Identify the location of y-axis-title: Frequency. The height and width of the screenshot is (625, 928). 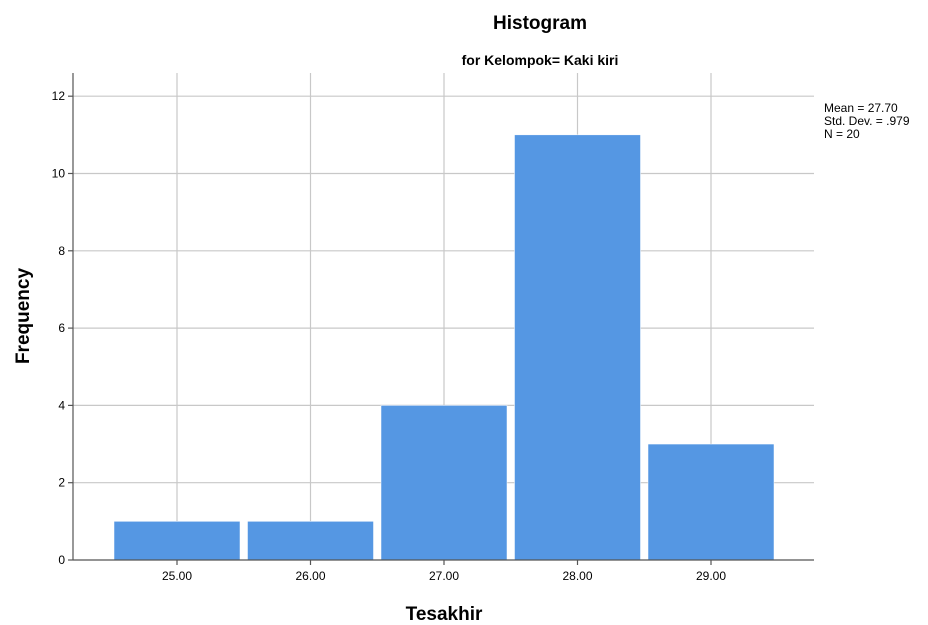
(23, 316).